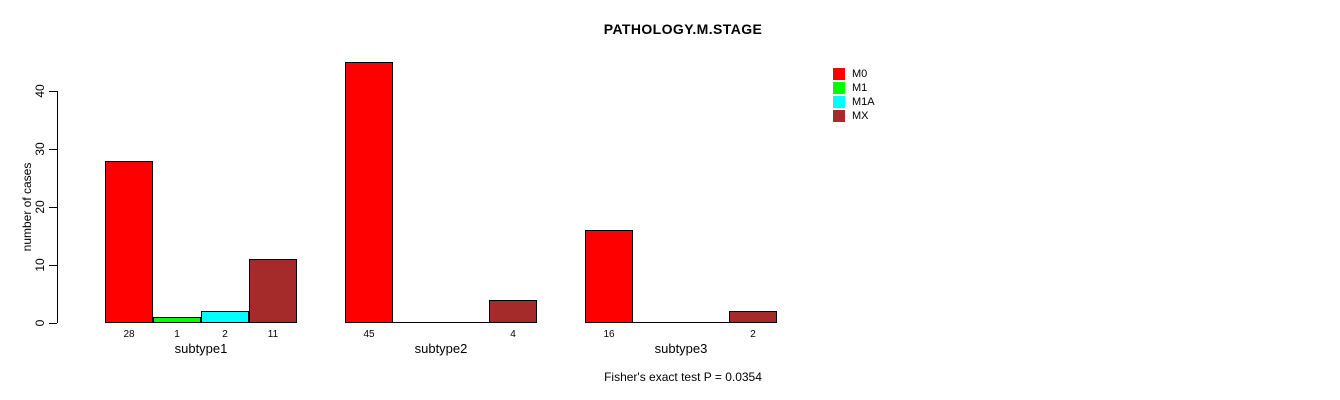 The image size is (1340, 400). What do you see at coordinates (657, 322) in the screenshot?
I see `zero-bar-M1-subtype3` at bounding box center [657, 322].